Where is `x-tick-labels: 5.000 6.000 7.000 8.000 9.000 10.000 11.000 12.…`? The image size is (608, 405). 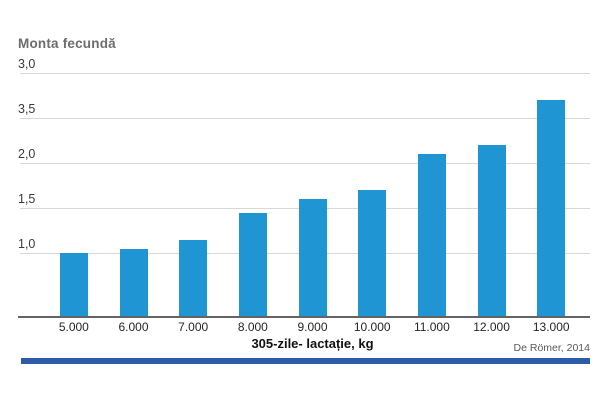 x-tick-labels: 5.000 6.000 7.000 8.000 9.000 10.000 11.000 12.… is located at coordinates (312, 327).